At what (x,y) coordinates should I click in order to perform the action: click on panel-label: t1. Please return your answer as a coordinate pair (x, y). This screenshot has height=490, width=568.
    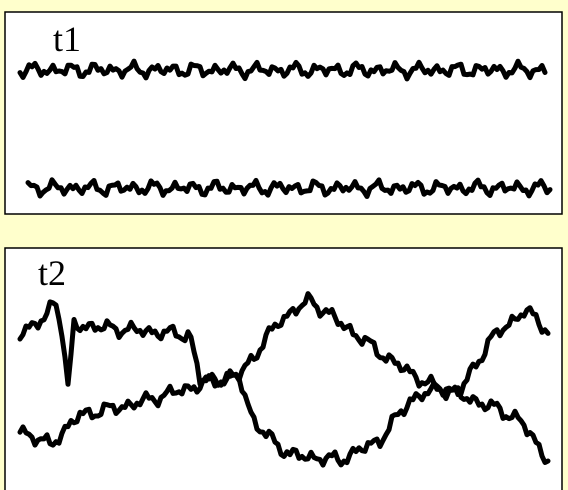
    Looking at the image, I should click on (67, 39).